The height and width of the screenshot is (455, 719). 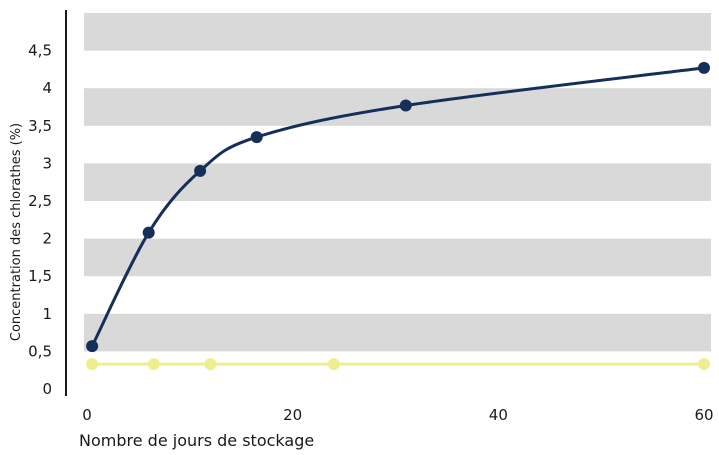 What do you see at coordinates (292, 415) in the screenshot?
I see `x-tick-label: 20` at bounding box center [292, 415].